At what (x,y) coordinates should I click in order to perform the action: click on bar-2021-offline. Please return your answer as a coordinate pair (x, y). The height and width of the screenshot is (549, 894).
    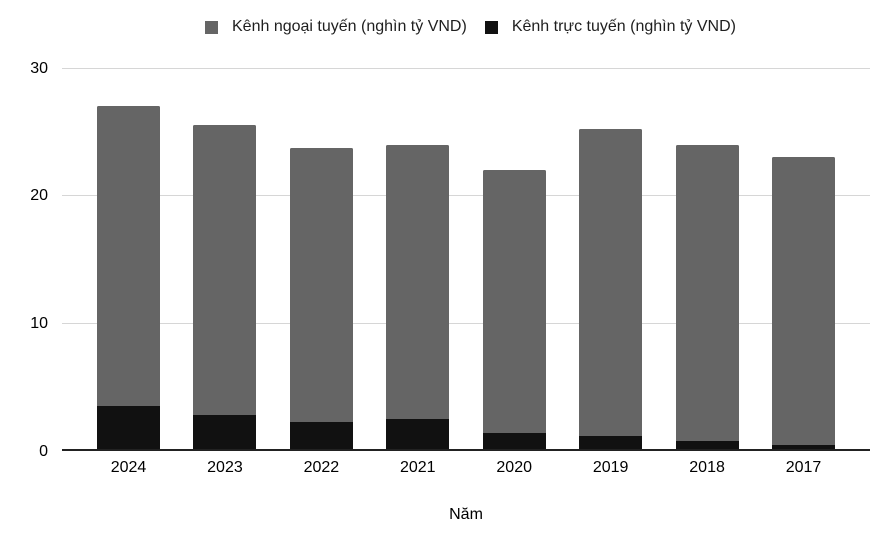
    Looking at the image, I should click on (418, 282).